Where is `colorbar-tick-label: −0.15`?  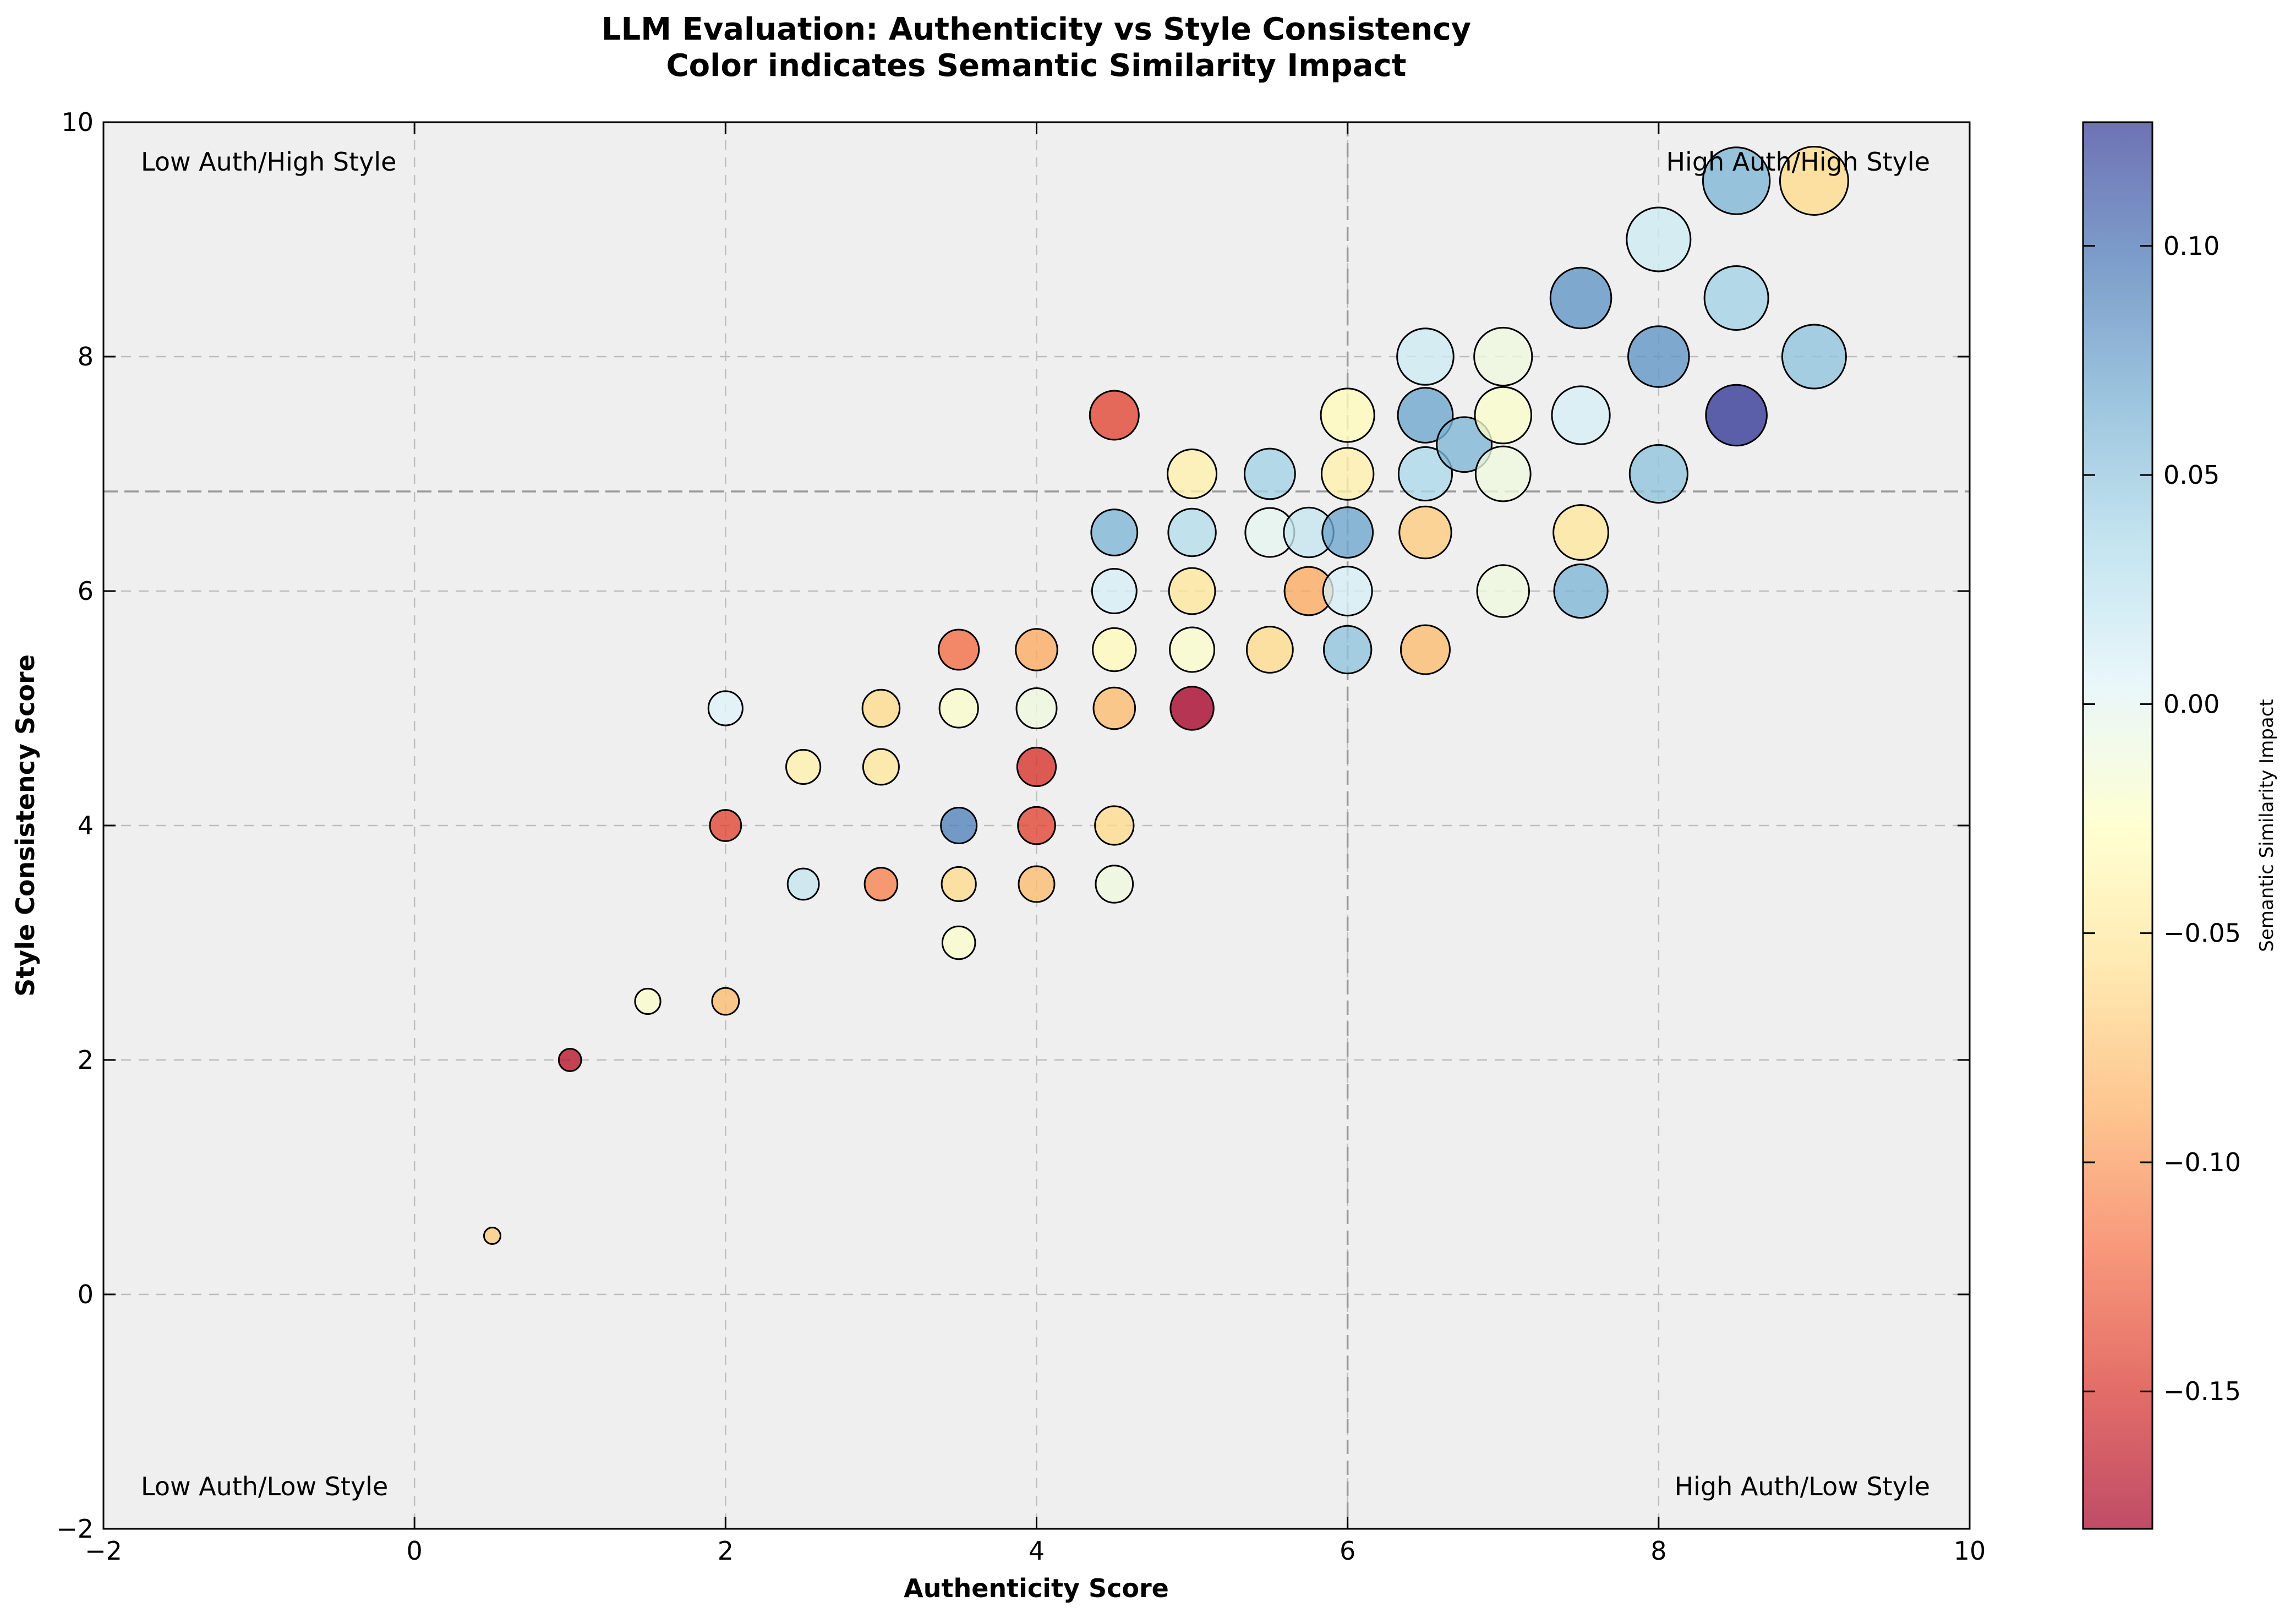
colorbar-tick-label: −0.15 is located at coordinates (2202, 1391).